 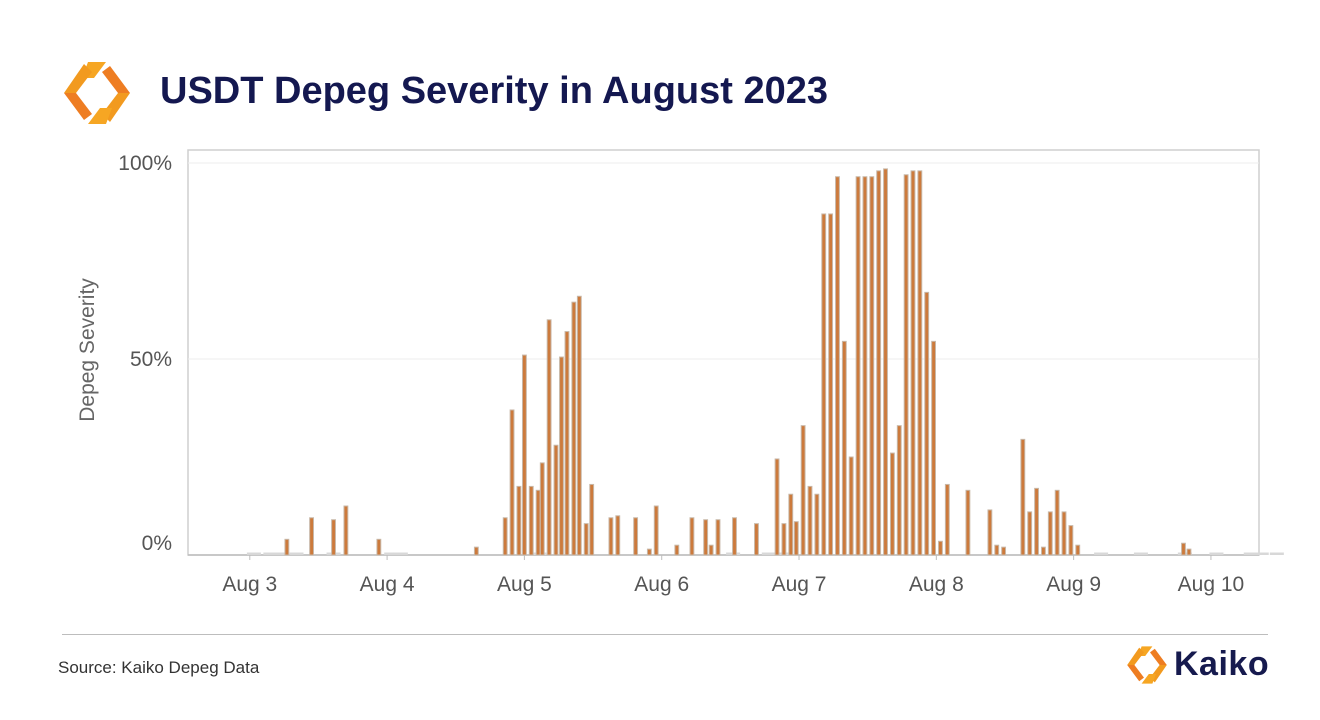 I want to click on y-tick-label: 50%, so click(x=151, y=359).